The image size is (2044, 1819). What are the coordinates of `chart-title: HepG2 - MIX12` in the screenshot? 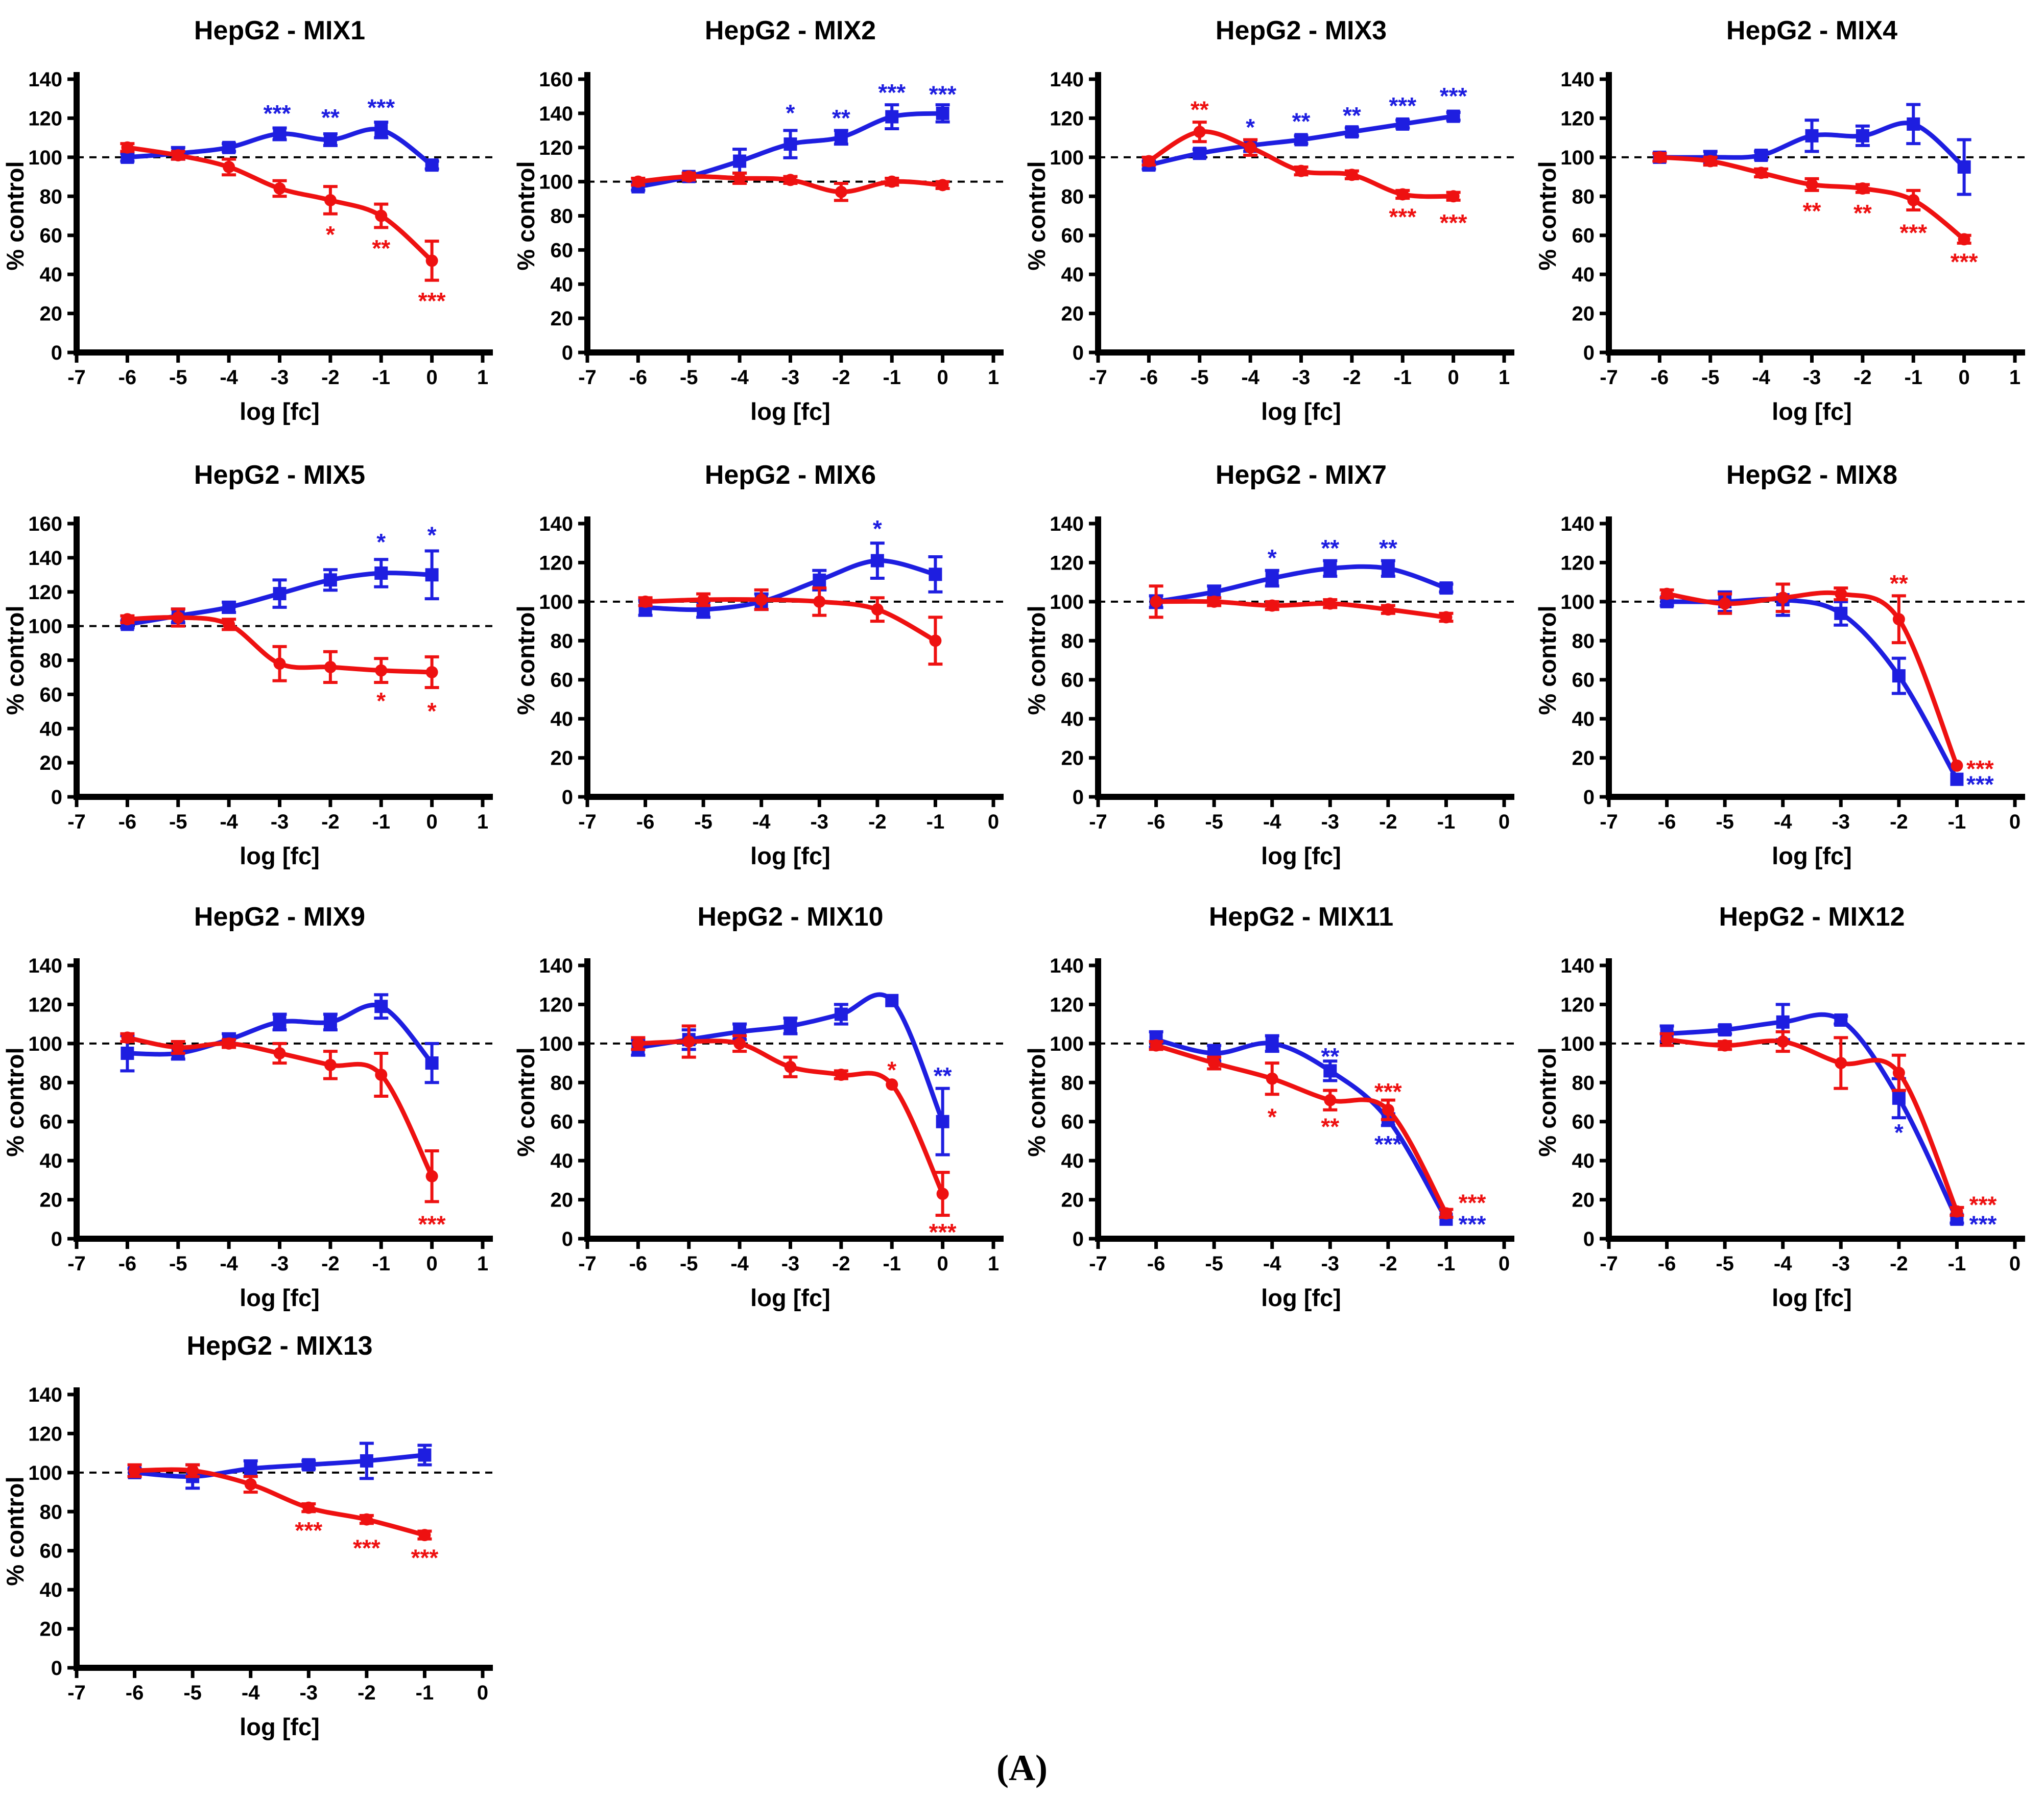 It's located at (1812, 917).